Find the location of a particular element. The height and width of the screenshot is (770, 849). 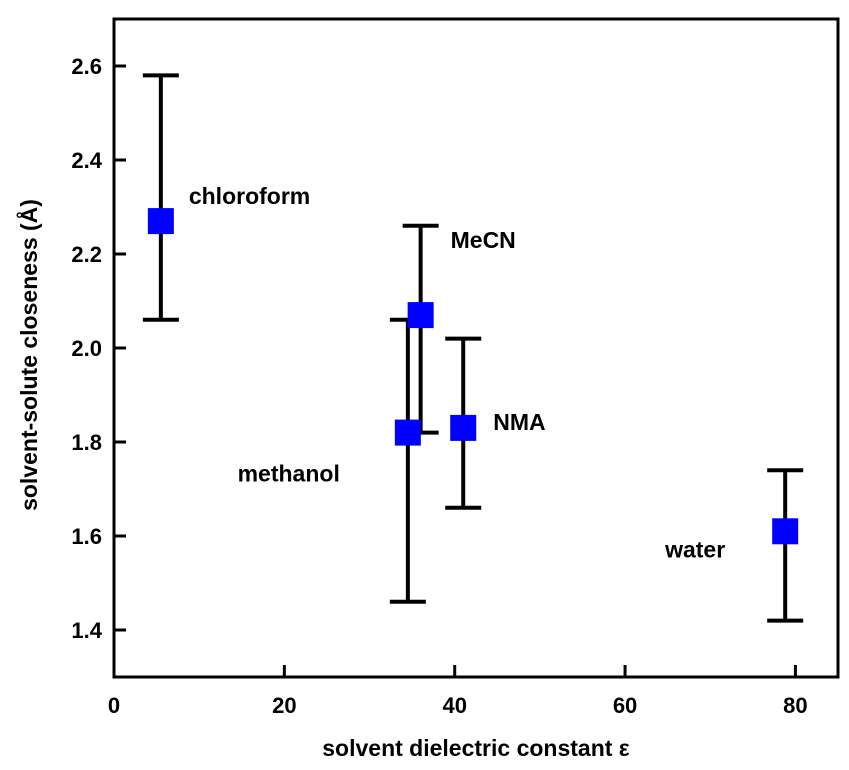

marker-methanol is located at coordinates (407, 432).